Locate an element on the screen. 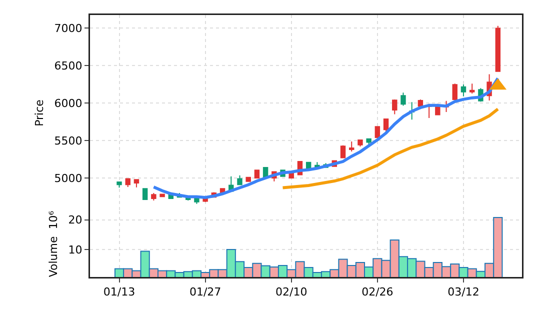 Image resolution: width=537 pixels, height=322 pixels. y-tick-label: 5000 is located at coordinates (68, 178).